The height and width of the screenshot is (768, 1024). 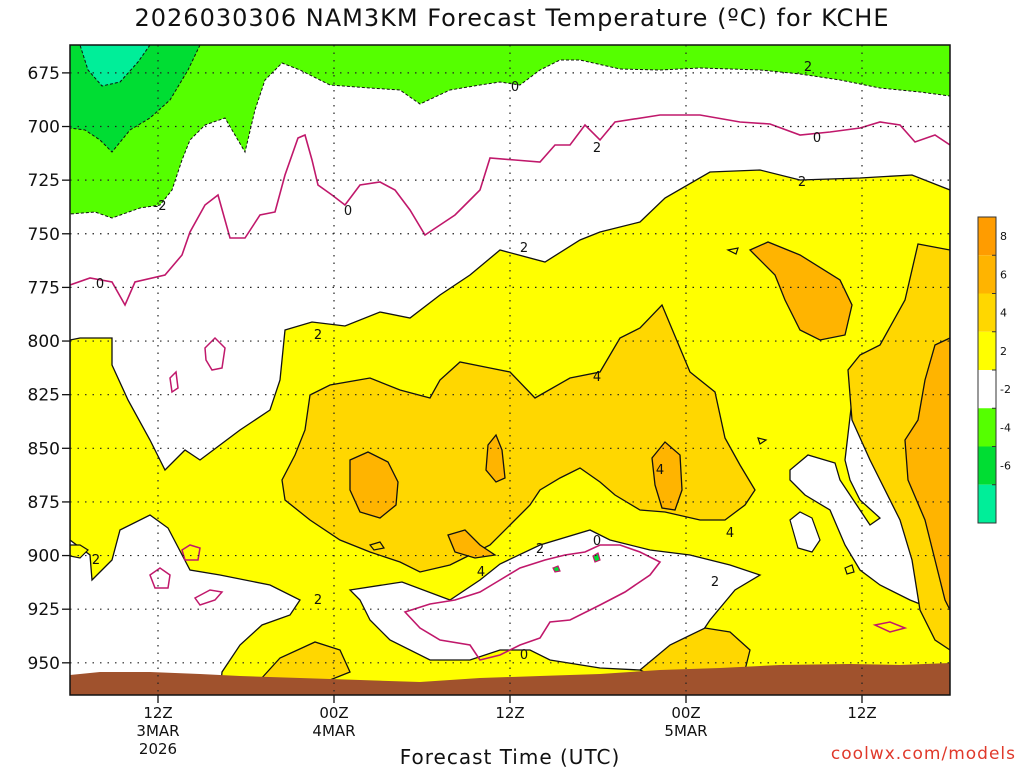 I want to click on y-tick-label: 775, so click(x=44, y=288).